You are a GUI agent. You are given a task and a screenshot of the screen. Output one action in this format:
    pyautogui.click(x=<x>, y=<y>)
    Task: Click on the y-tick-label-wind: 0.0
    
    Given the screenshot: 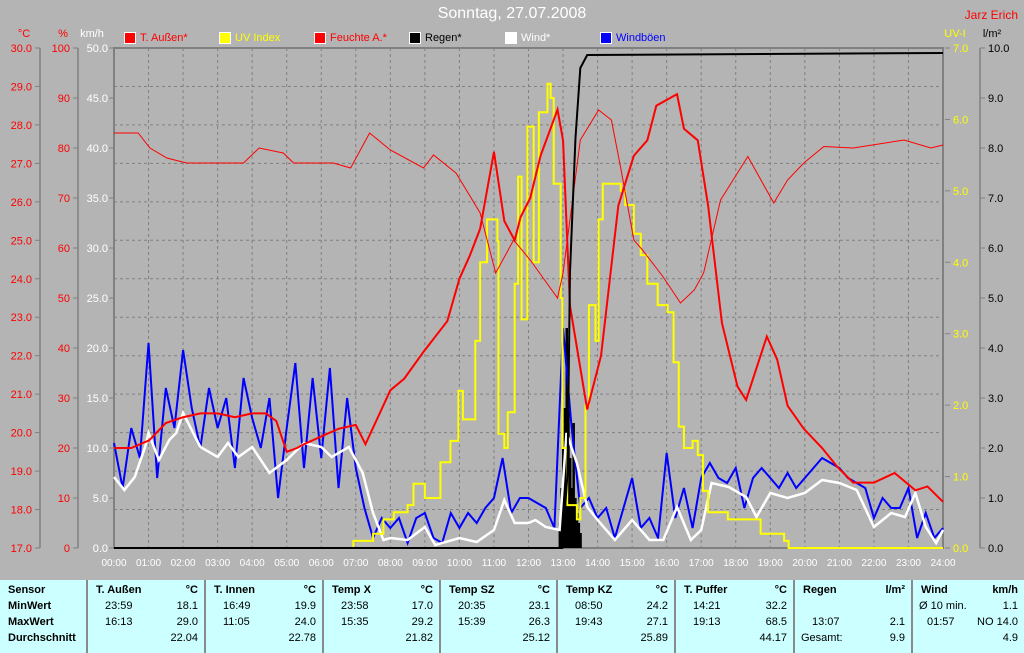 What is the action you would take?
    pyautogui.click(x=100, y=549)
    